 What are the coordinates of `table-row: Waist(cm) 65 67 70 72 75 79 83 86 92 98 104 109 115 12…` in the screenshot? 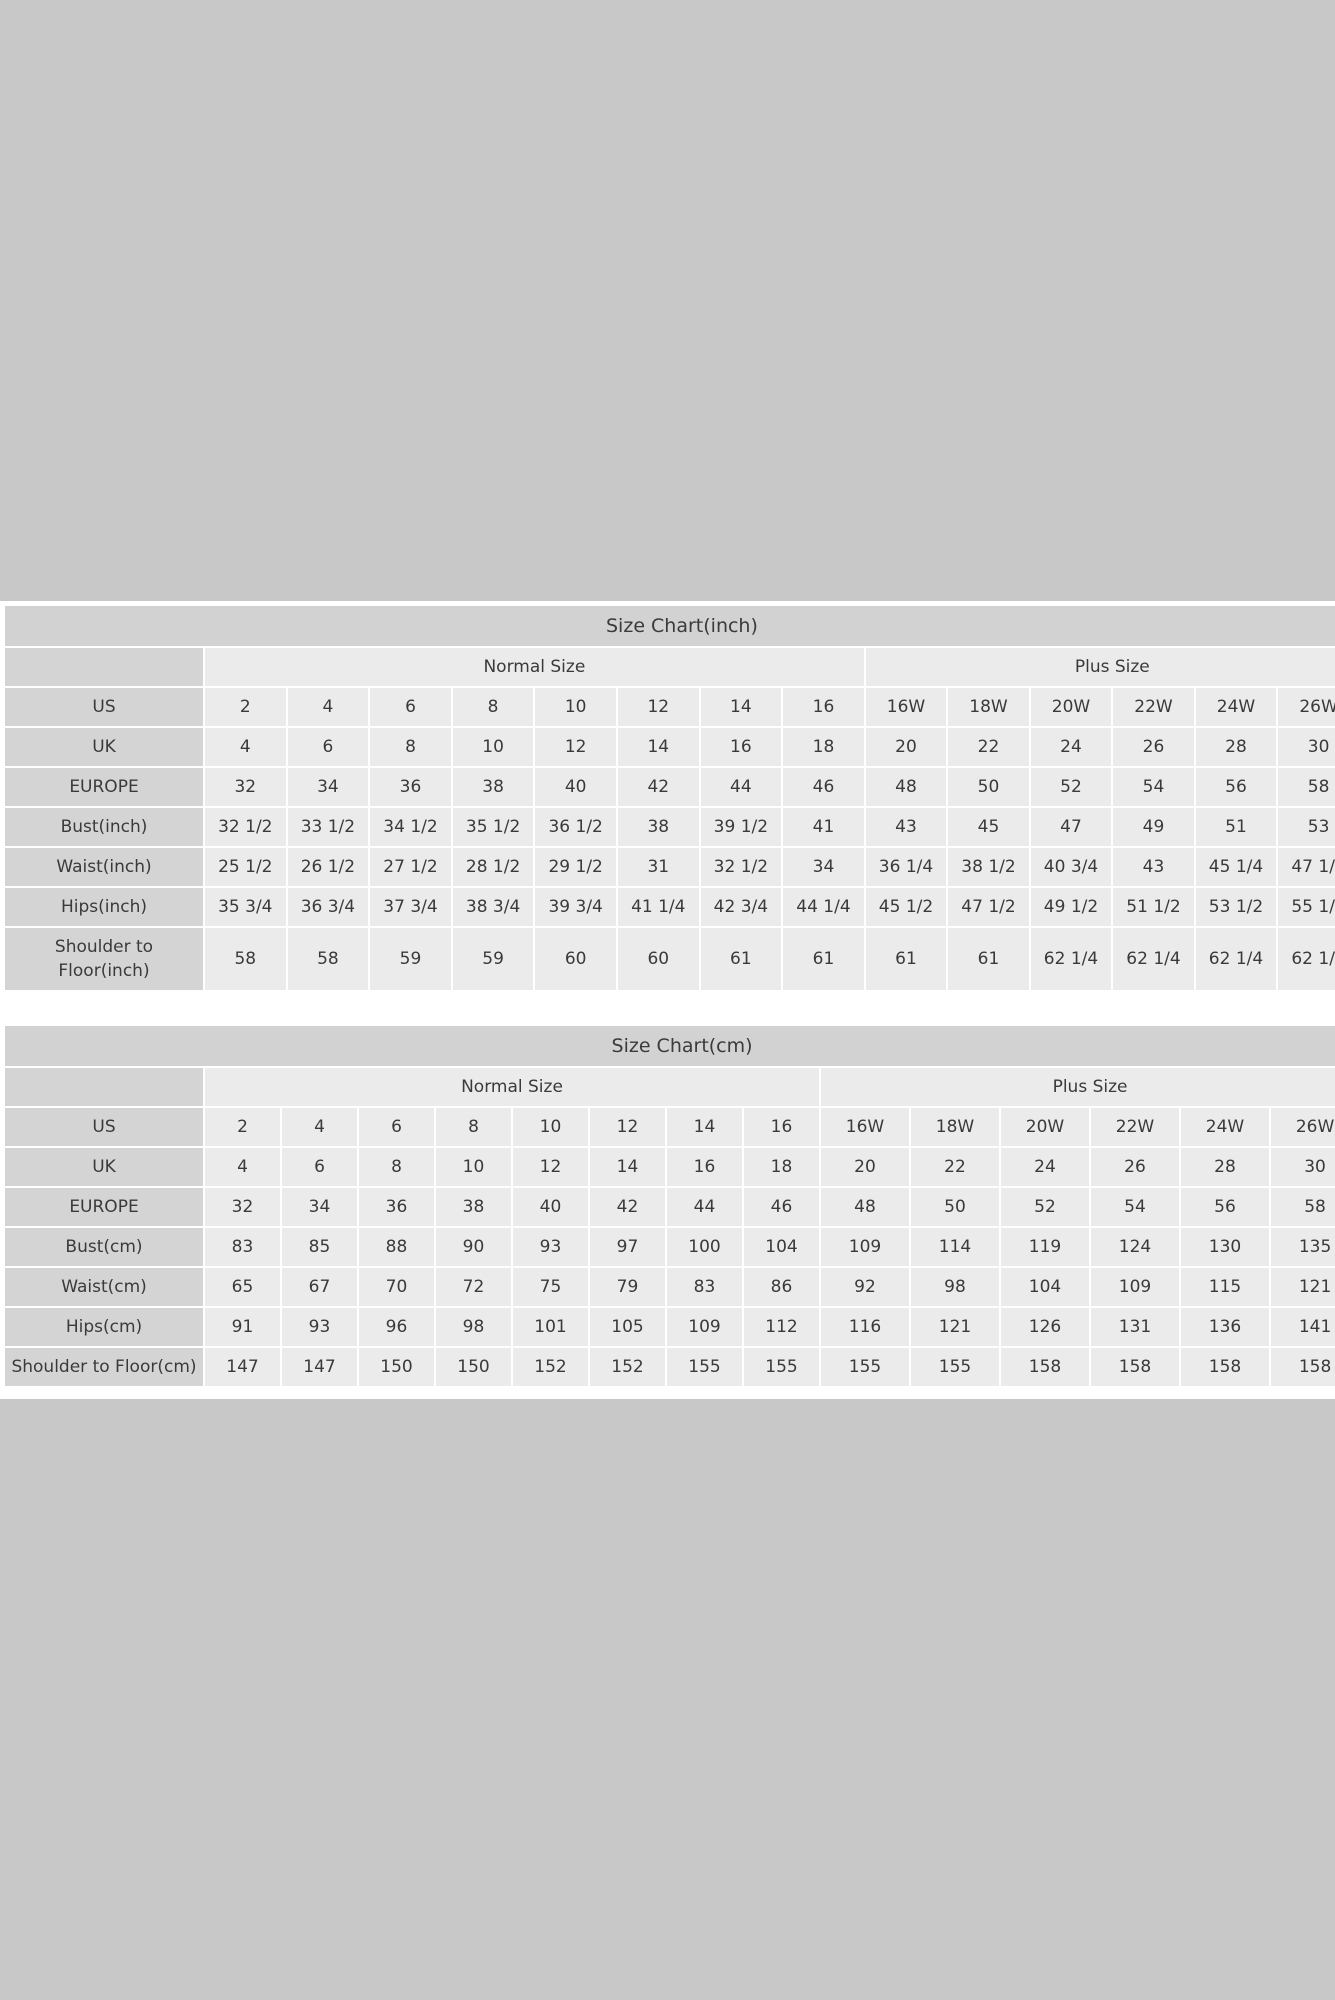 It's located at (670, 1287).